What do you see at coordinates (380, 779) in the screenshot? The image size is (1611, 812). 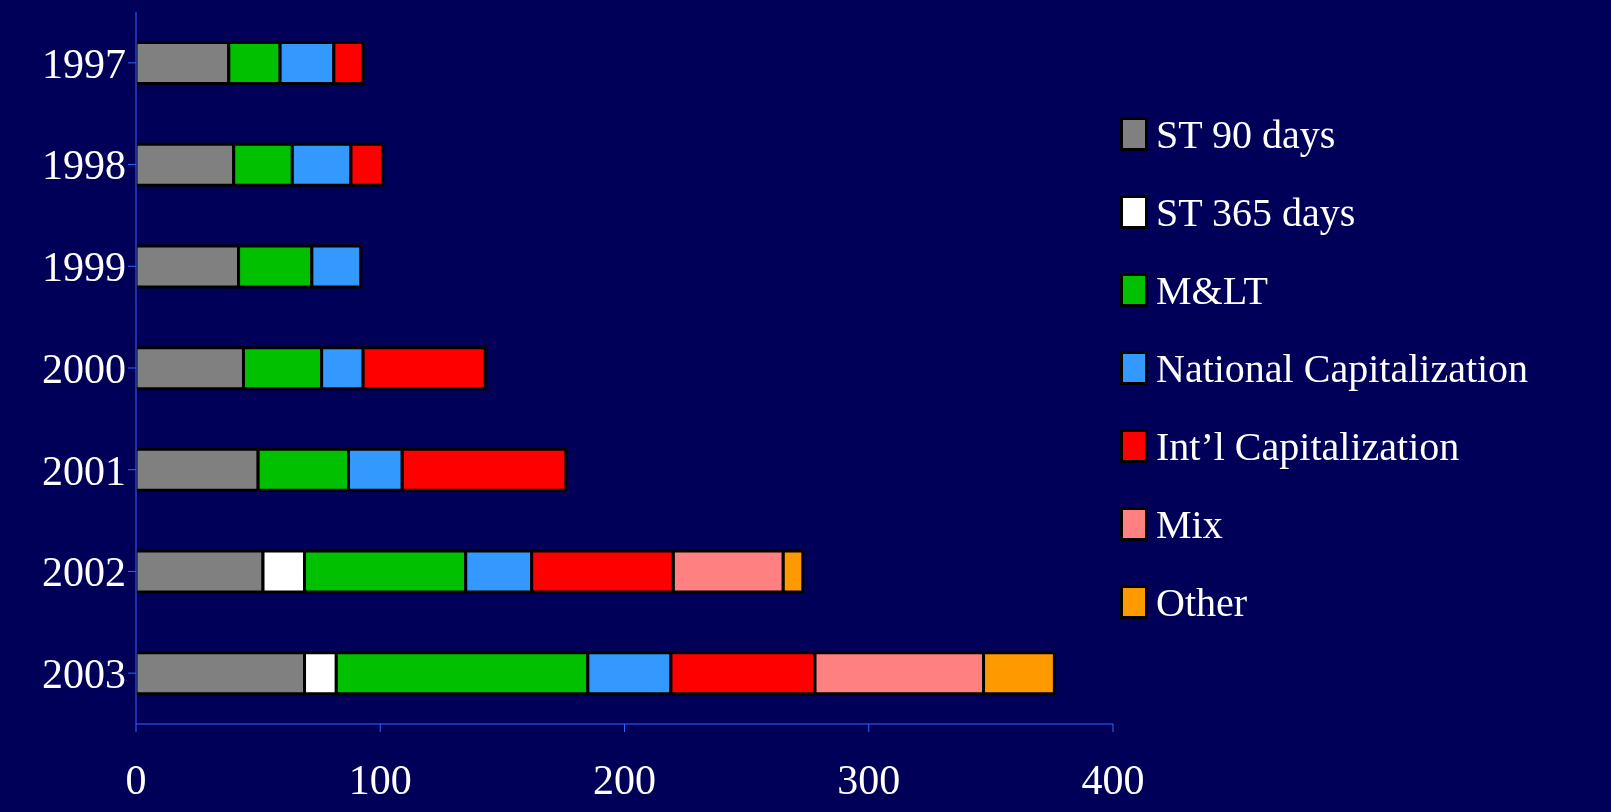 I see `x-tick-label: 100` at bounding box center [380, 779].